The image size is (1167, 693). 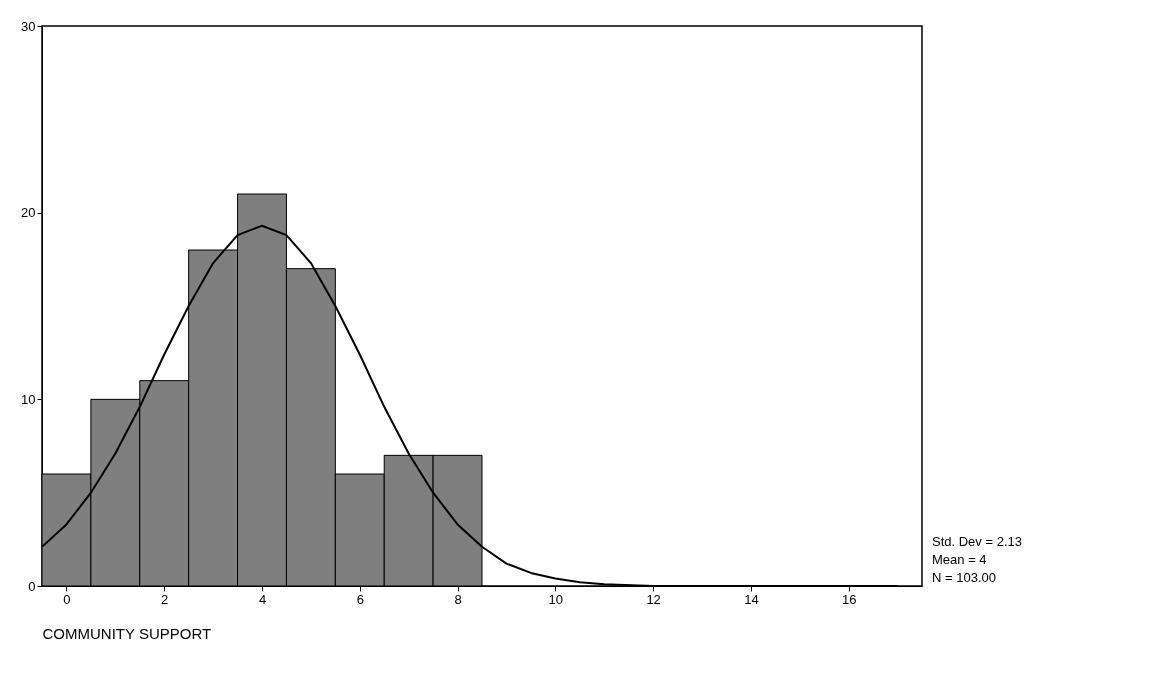 I want to click on x-tick-label: 4, so click(x=262, y=599).